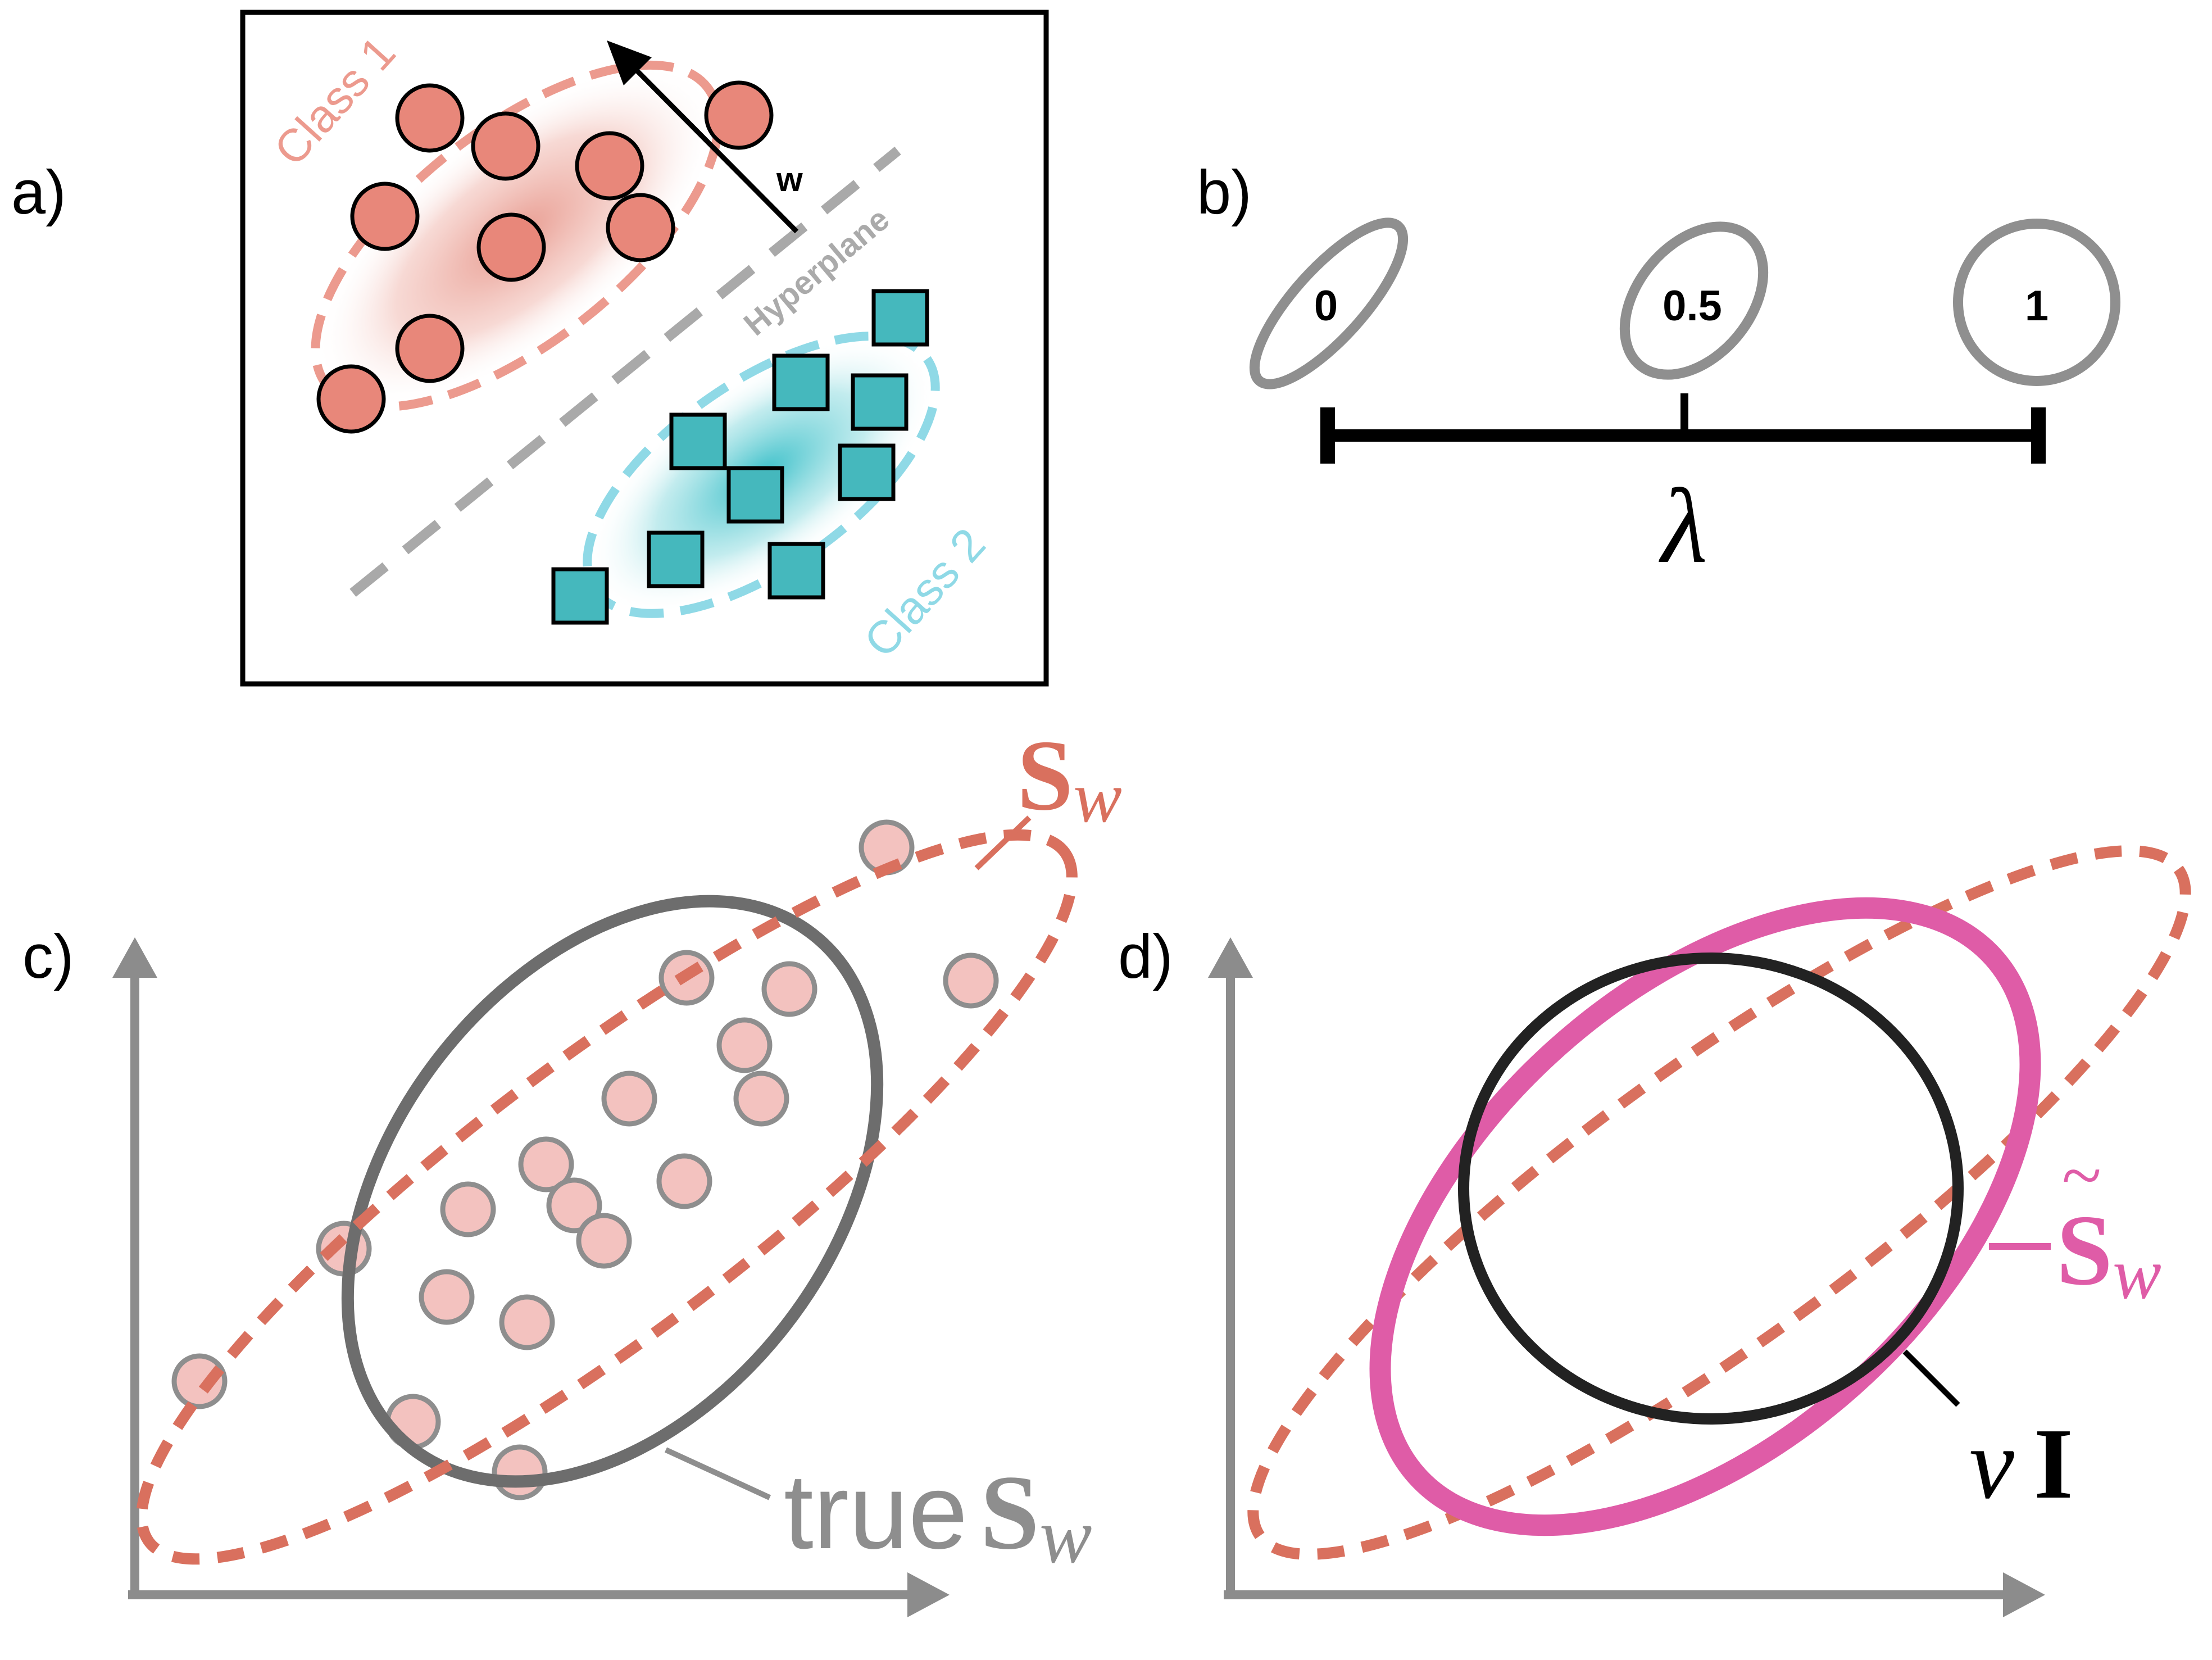 This screenshot has width=2212, height=1660. I want to click on lambda-1-circle, so click(2036, 302).